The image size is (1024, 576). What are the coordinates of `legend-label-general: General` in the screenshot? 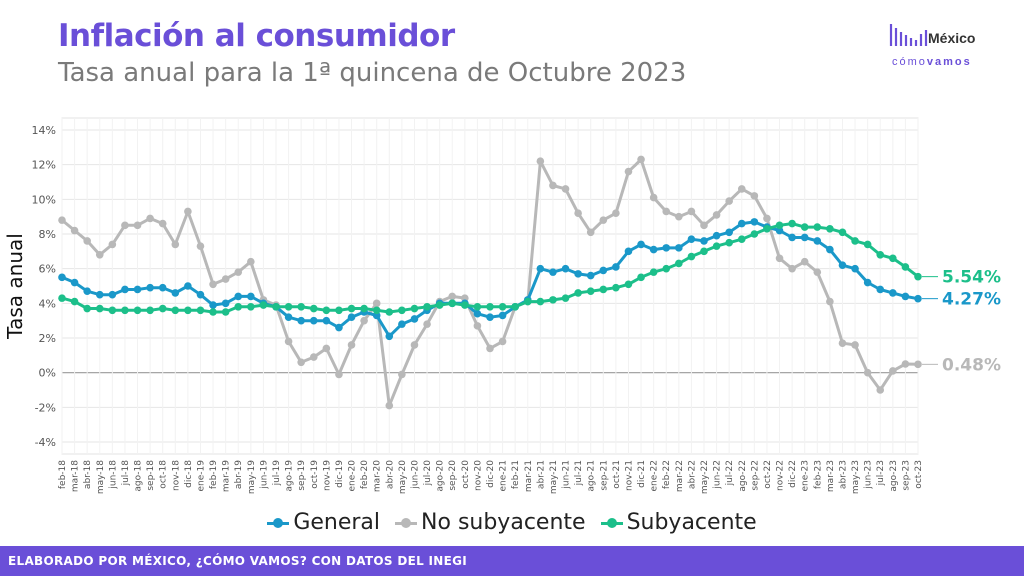 It's located at (337, 522).